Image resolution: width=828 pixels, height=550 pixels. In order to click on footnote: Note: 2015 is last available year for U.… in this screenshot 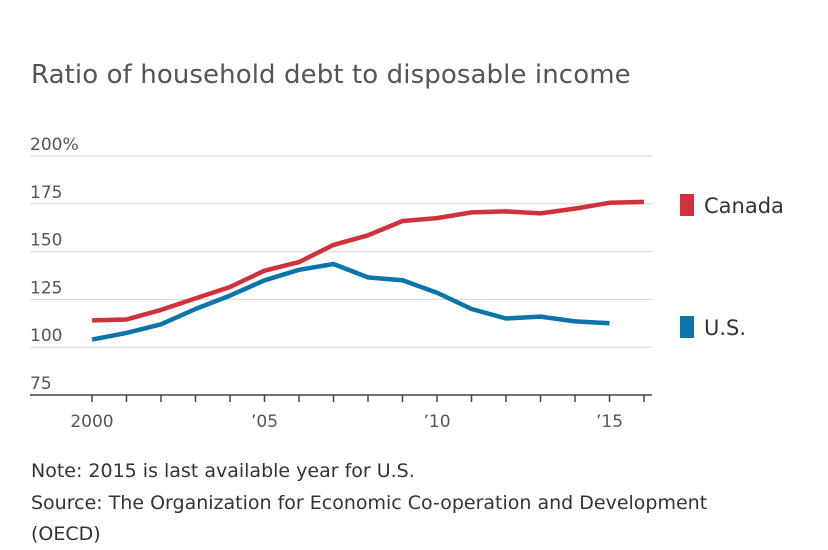, I will do `click(223, 471)`.